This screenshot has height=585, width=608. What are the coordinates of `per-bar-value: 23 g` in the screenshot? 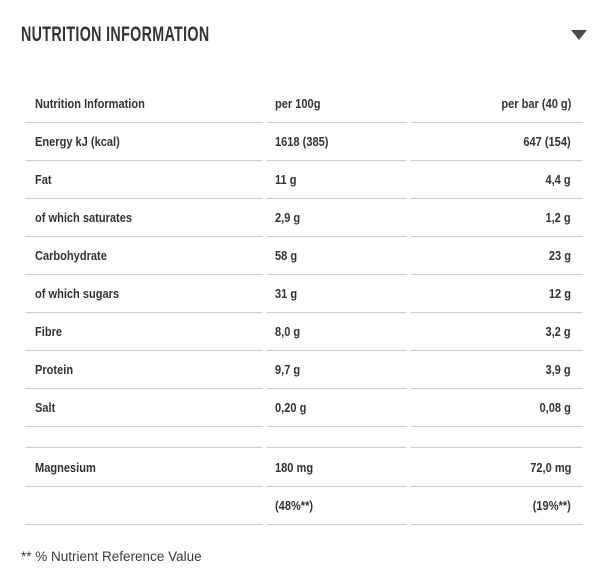 It's located at (559, 255).